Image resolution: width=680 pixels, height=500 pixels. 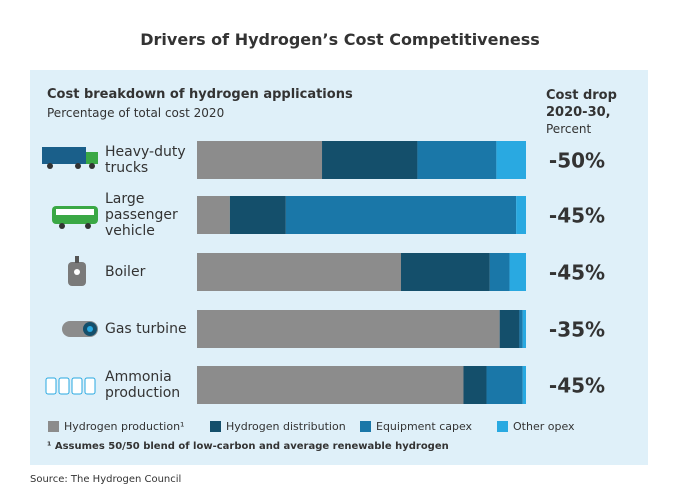 I want to click on turbine-icon, so click(x=80, y=329).